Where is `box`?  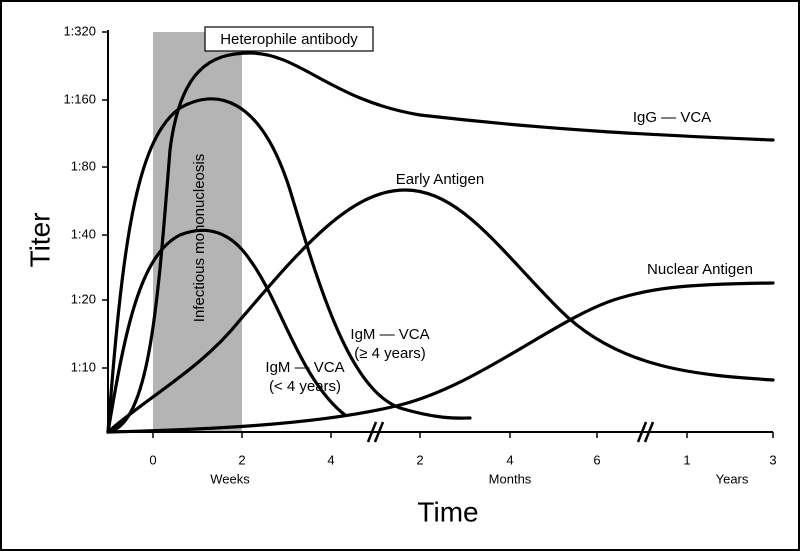 box is located at coordinates (289, 39).